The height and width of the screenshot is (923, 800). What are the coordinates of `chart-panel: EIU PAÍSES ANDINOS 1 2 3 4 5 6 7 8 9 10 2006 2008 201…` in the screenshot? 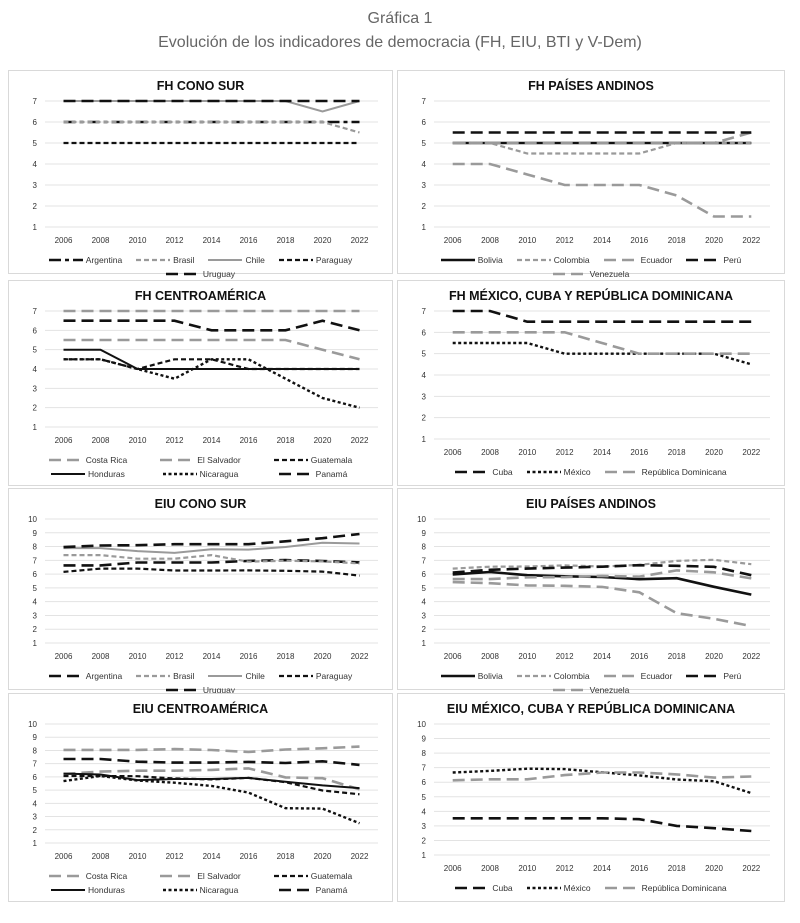 It's located at (591, 591).